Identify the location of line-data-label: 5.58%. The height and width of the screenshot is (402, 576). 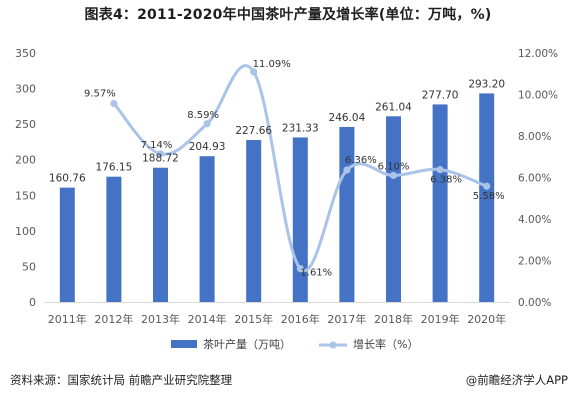
(489, 196).